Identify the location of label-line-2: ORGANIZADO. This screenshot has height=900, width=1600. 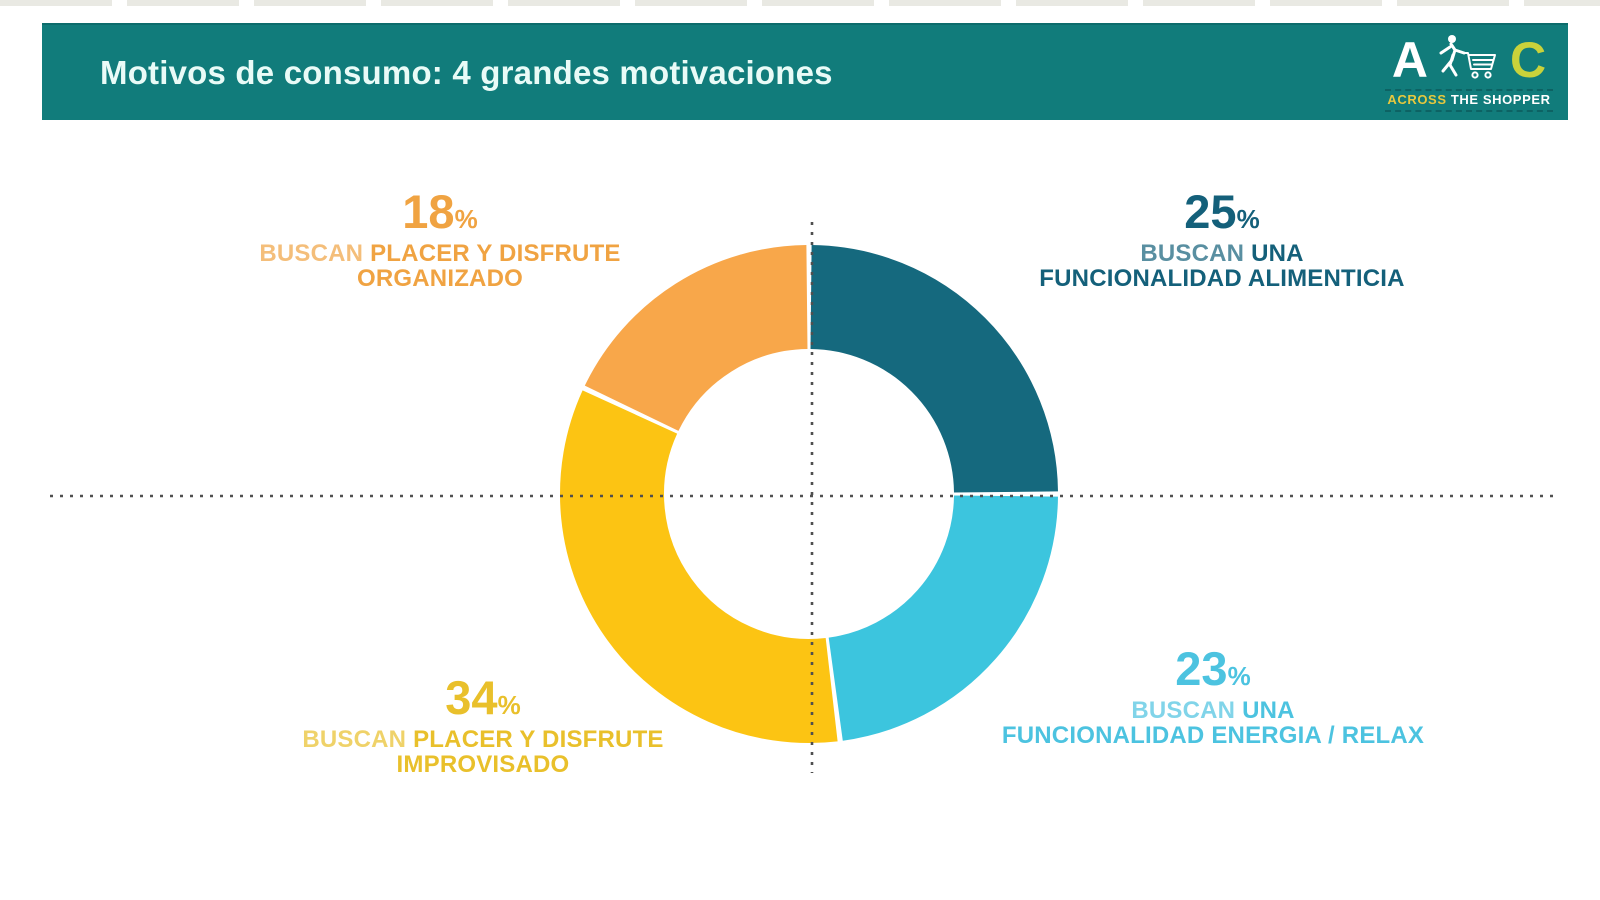
(440, 279).